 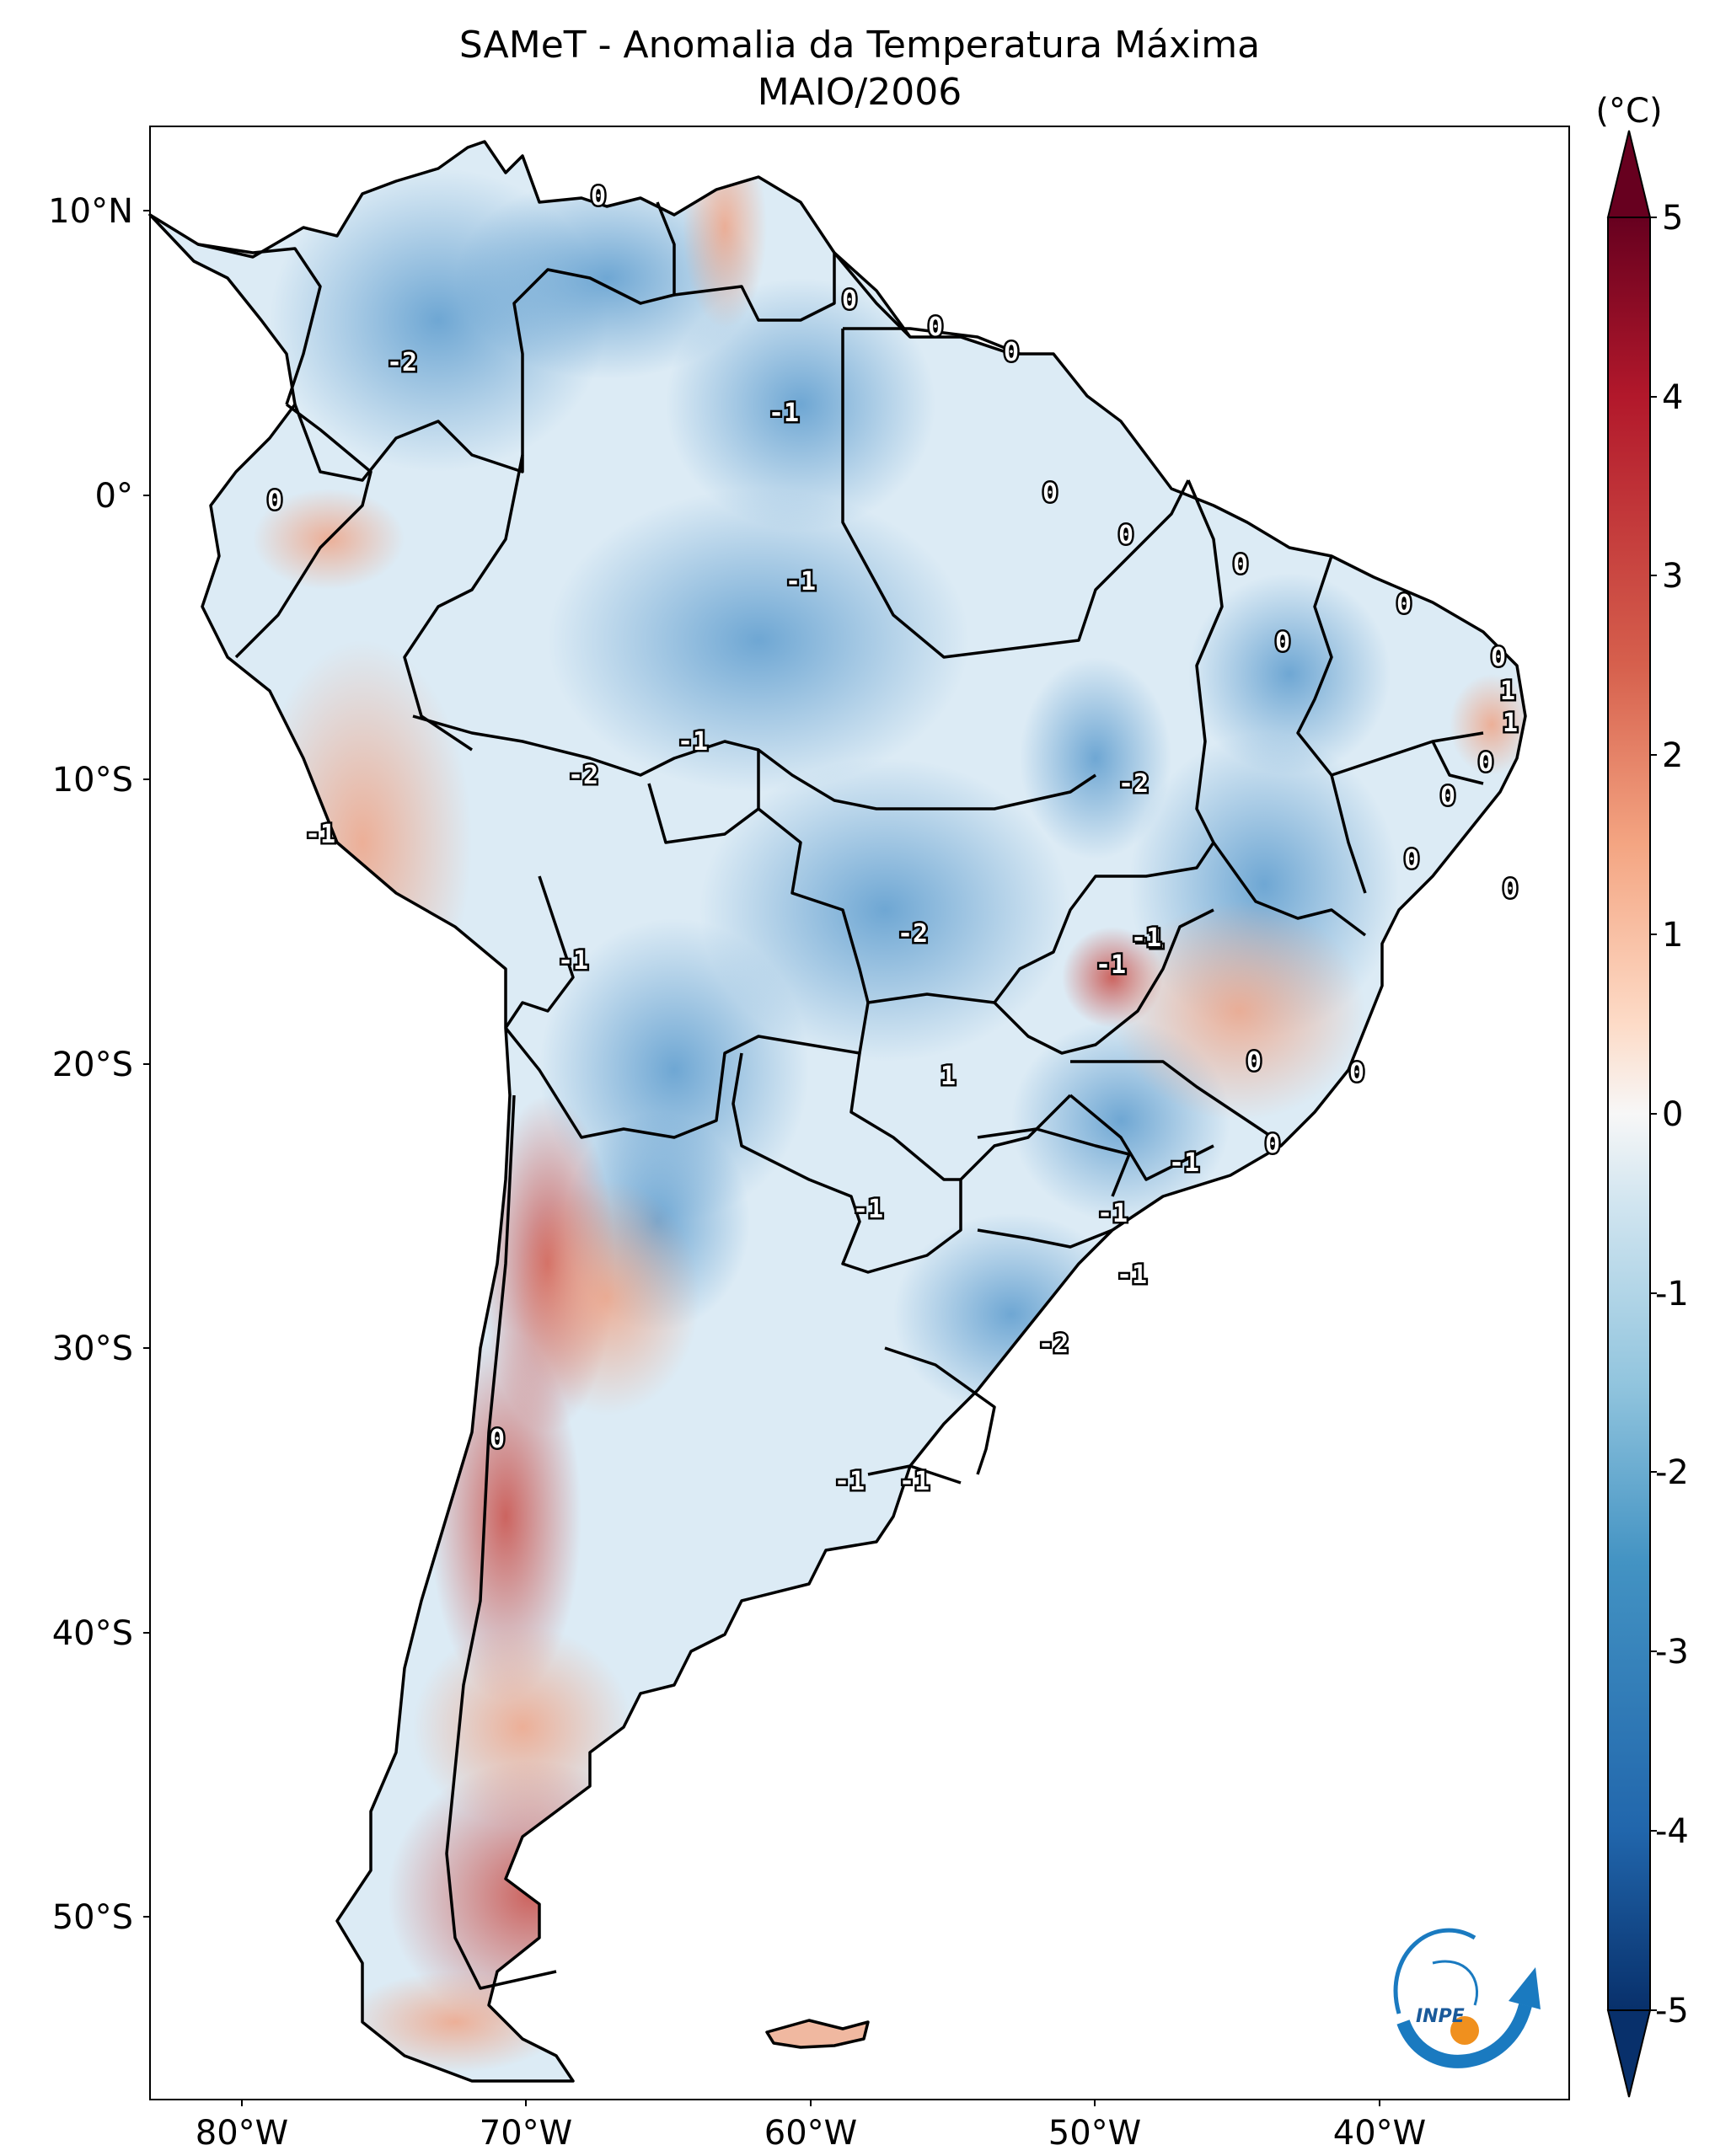 I want to click on lon-axis: 80°W 70°W 60°W 50°W 40°W, so click(x=811, y=2126).